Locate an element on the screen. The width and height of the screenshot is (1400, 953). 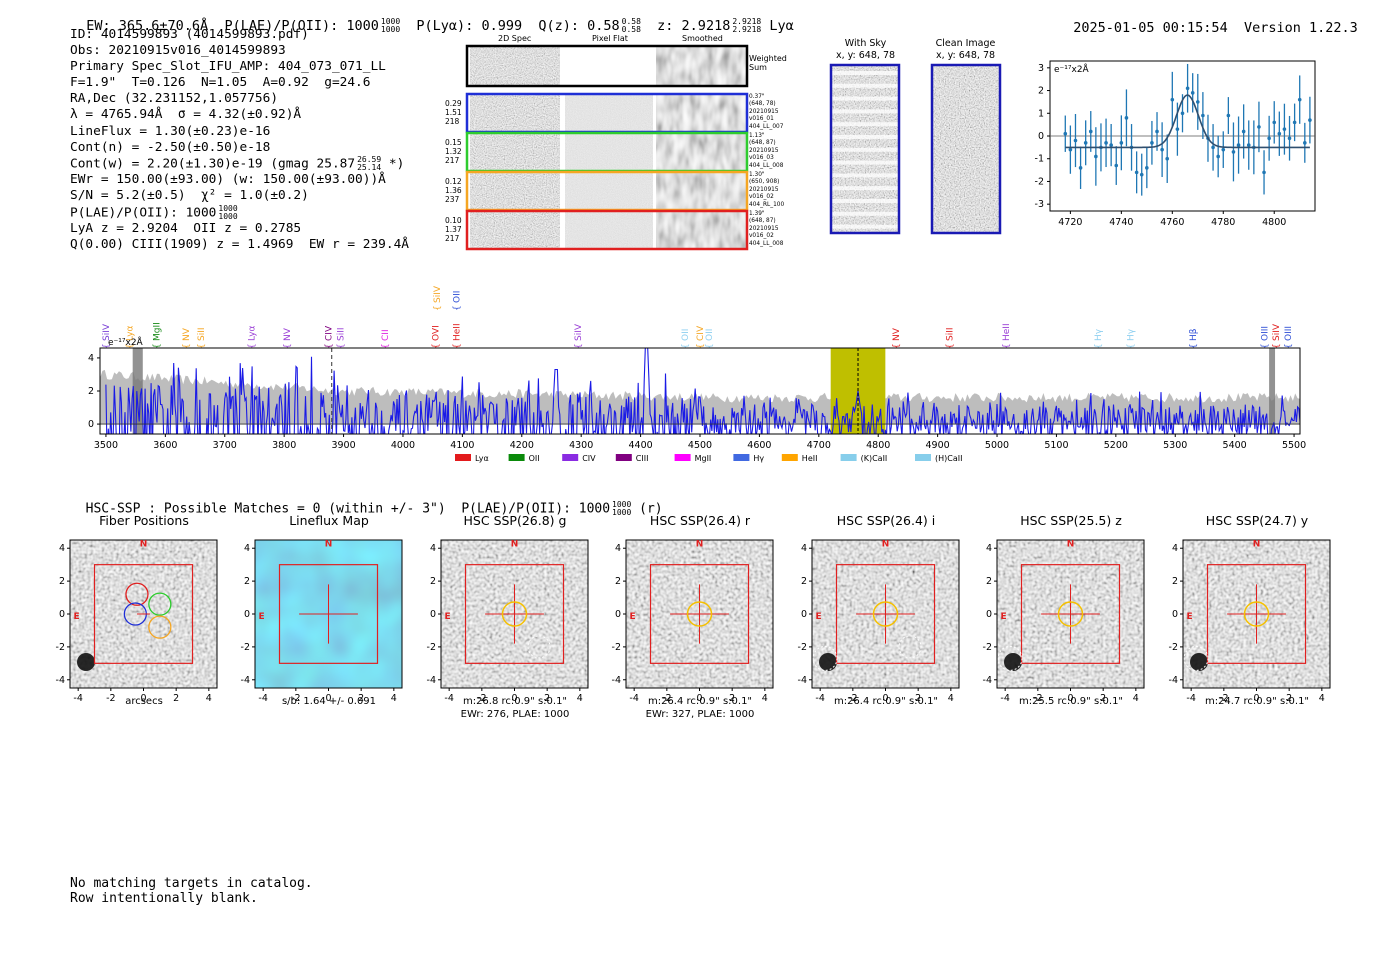
row-right-meta: 1.13" (648, 87) 20210915 v016_03 404_LL_008 is located at coordinates (766, 151).